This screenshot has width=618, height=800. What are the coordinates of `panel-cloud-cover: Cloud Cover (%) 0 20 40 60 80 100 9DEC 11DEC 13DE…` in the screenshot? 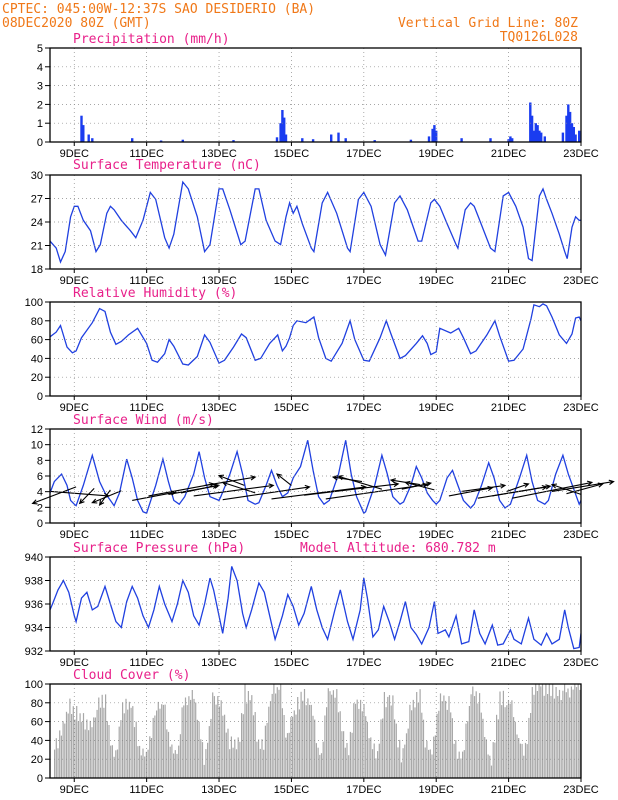 It's located at (312, 732).